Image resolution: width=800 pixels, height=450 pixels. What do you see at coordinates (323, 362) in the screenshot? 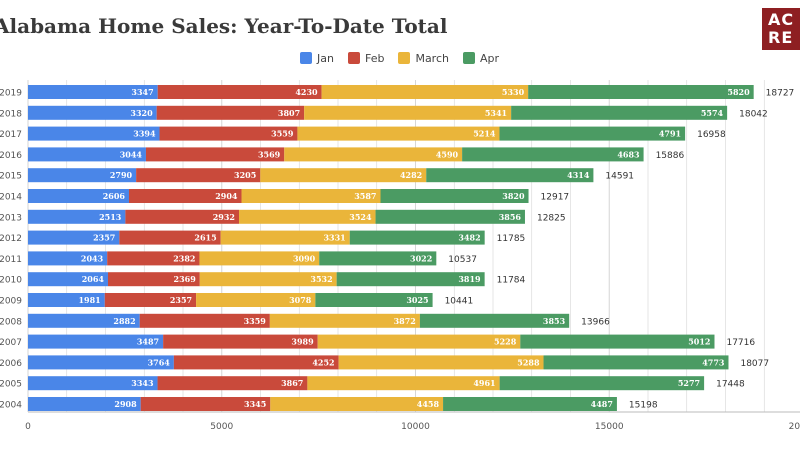
I see `bar-value-label: 4252` at bounding box center [323, 362].